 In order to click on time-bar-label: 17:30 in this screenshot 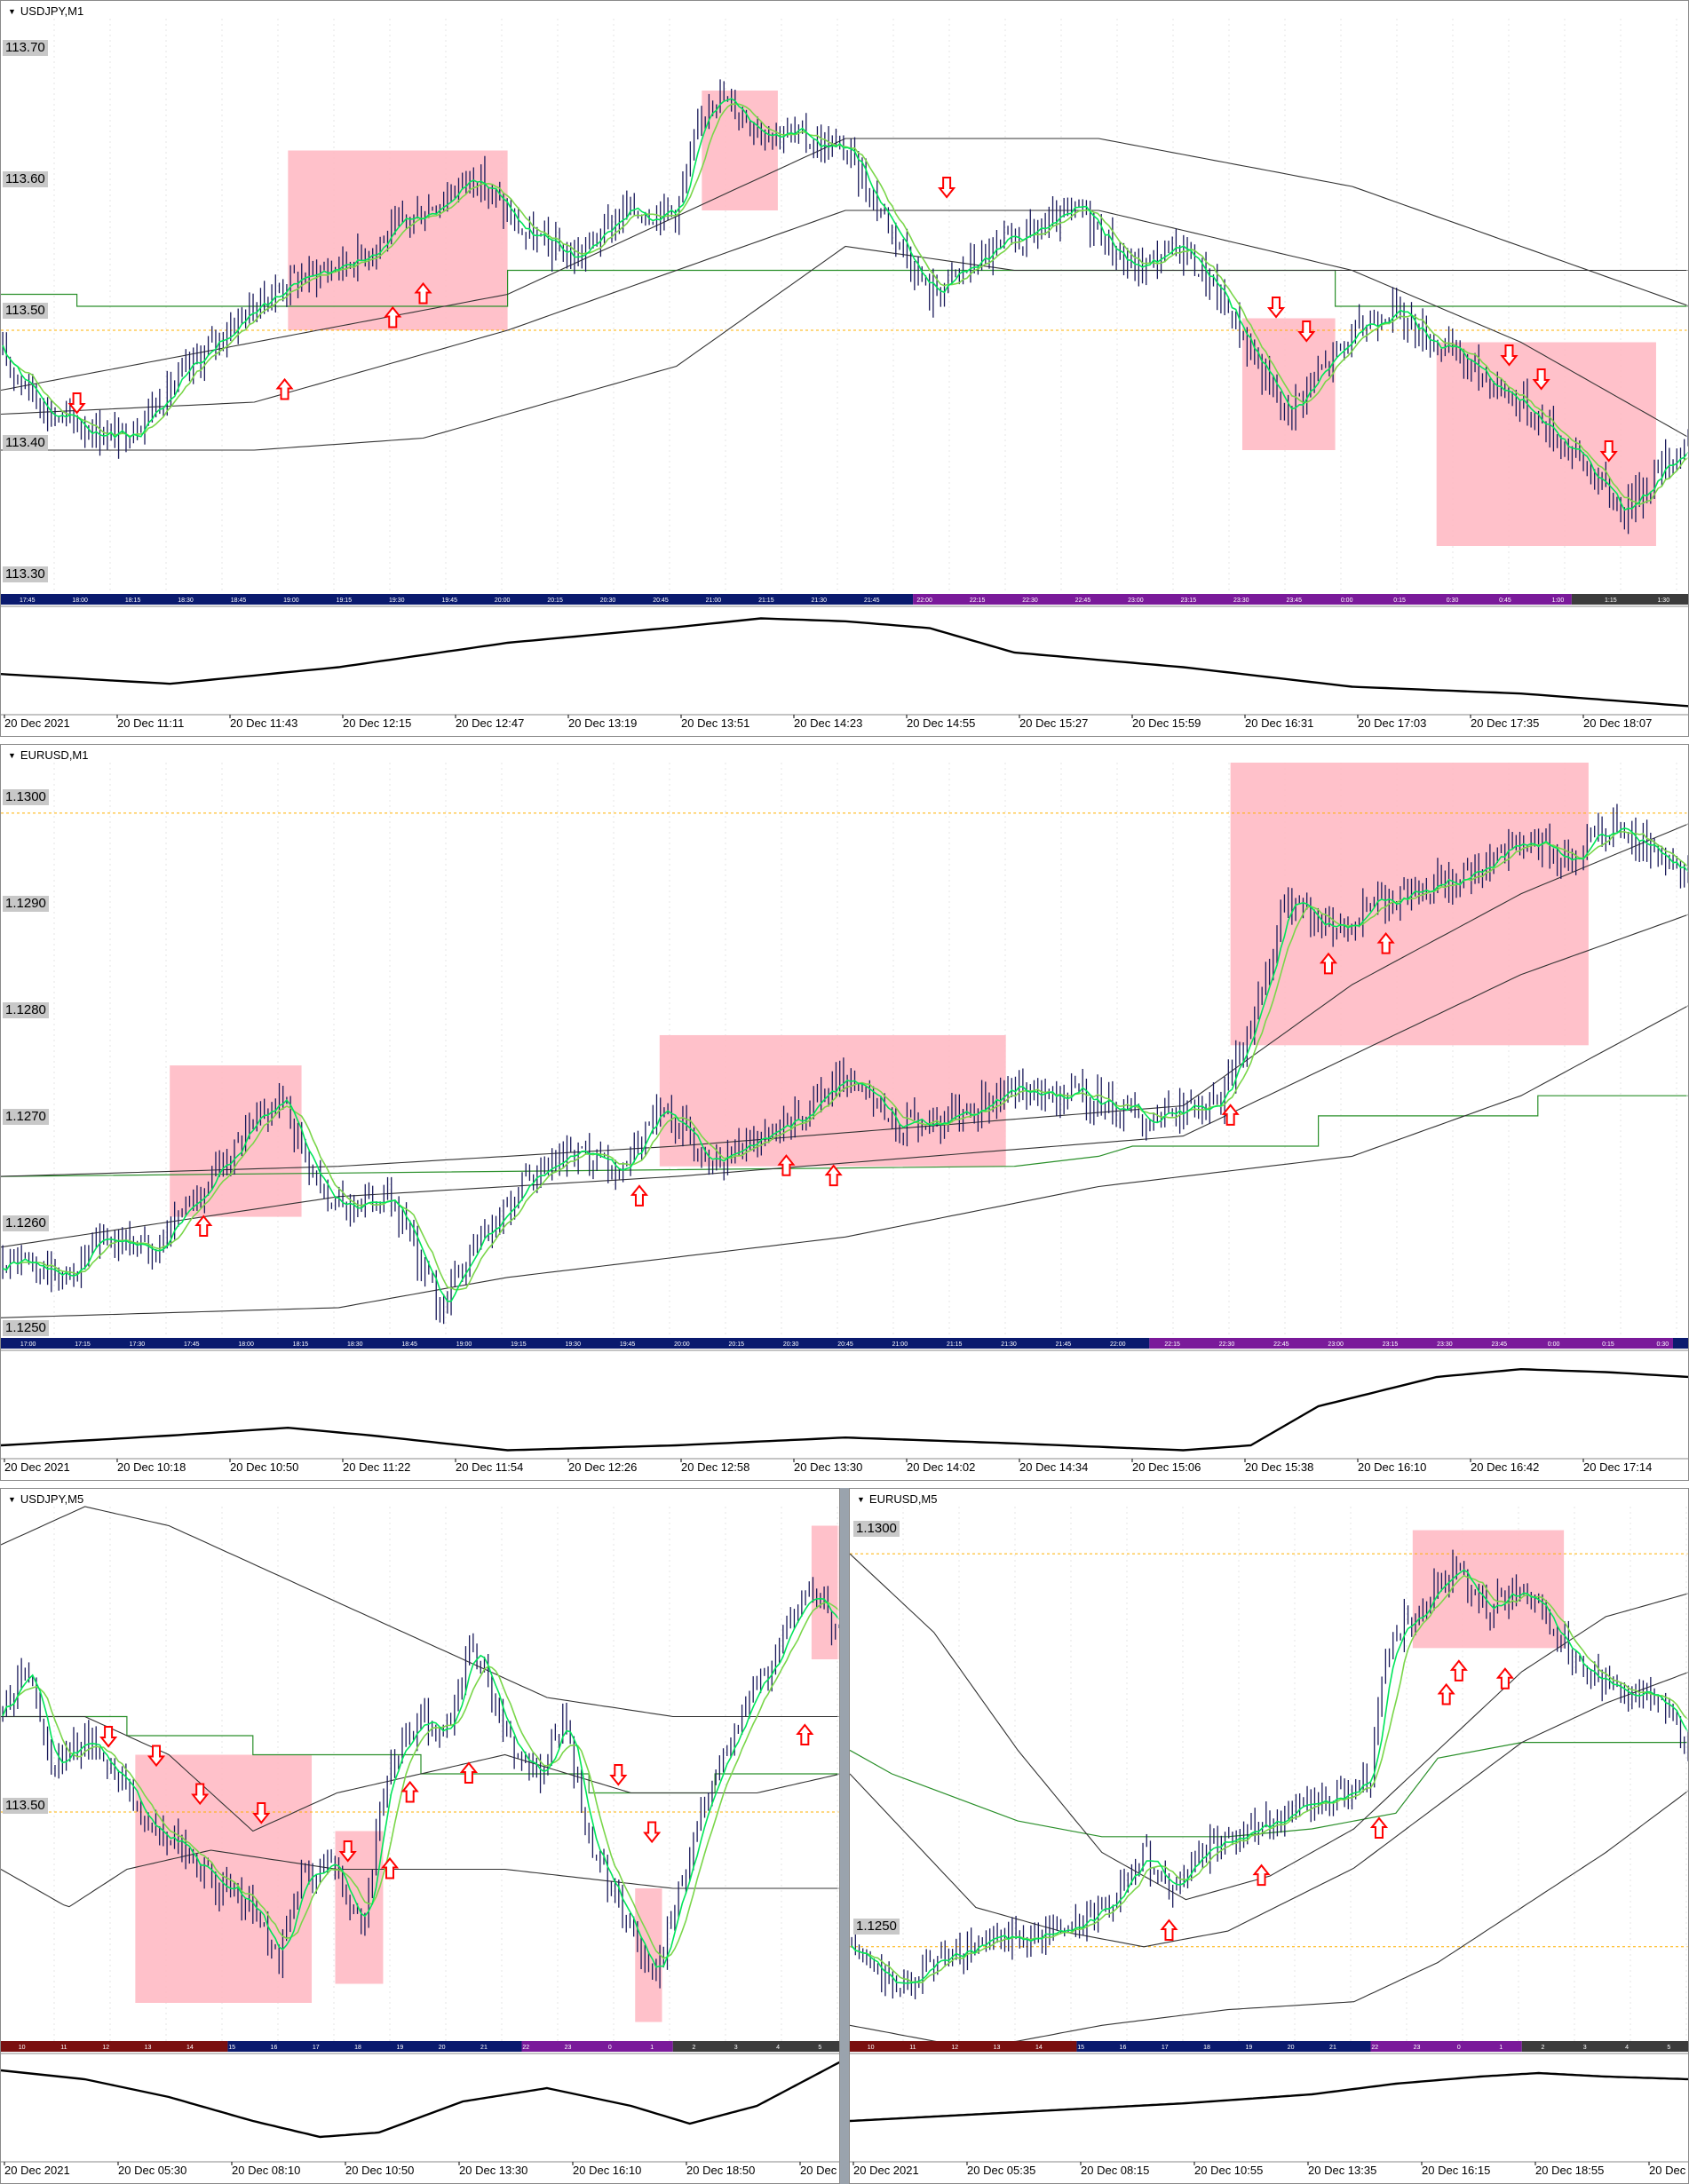, I will do `click(138, 1344)`.